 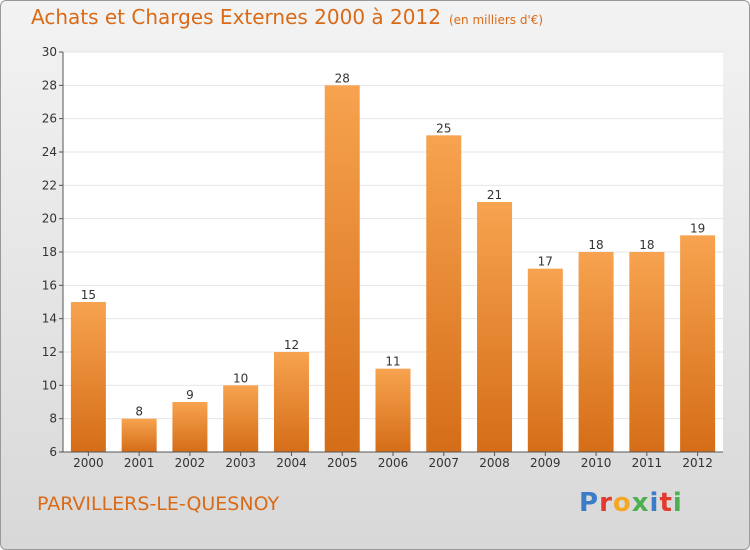 I want to click on data-label-2004: 12, so click(x=291, y=345).